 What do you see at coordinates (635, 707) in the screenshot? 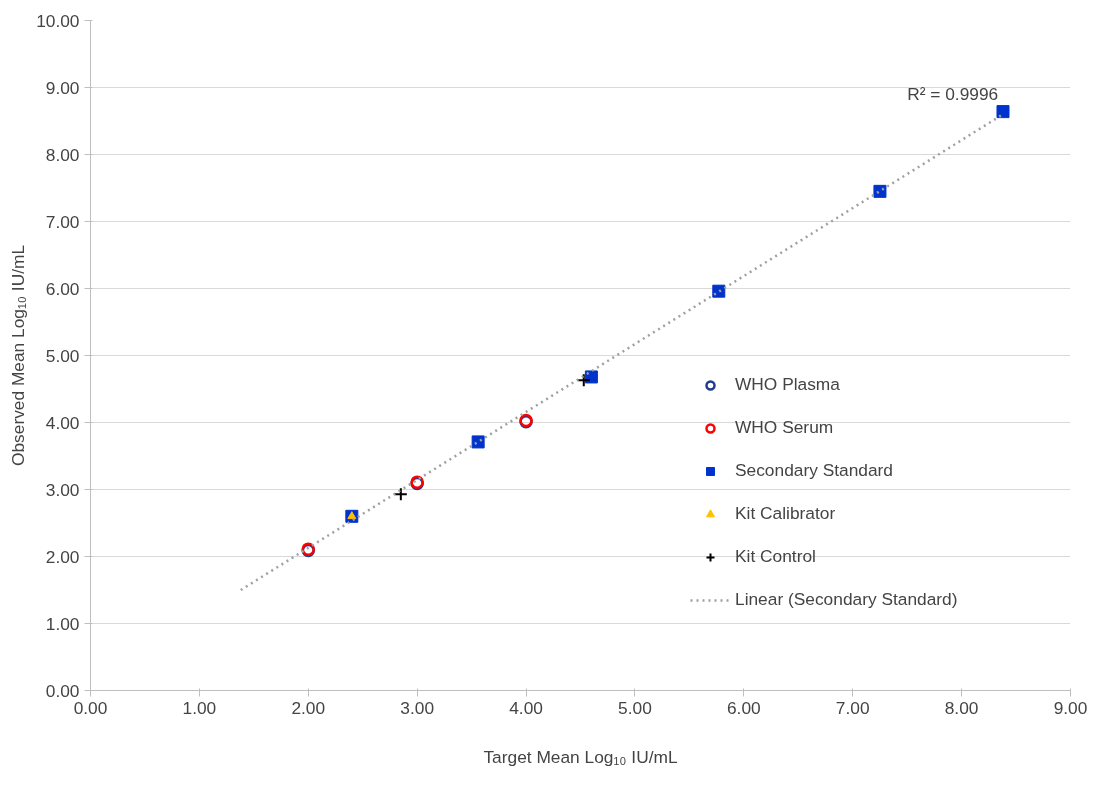
I see `x-tick-label: 5.00` at bounding box center [635, 707].